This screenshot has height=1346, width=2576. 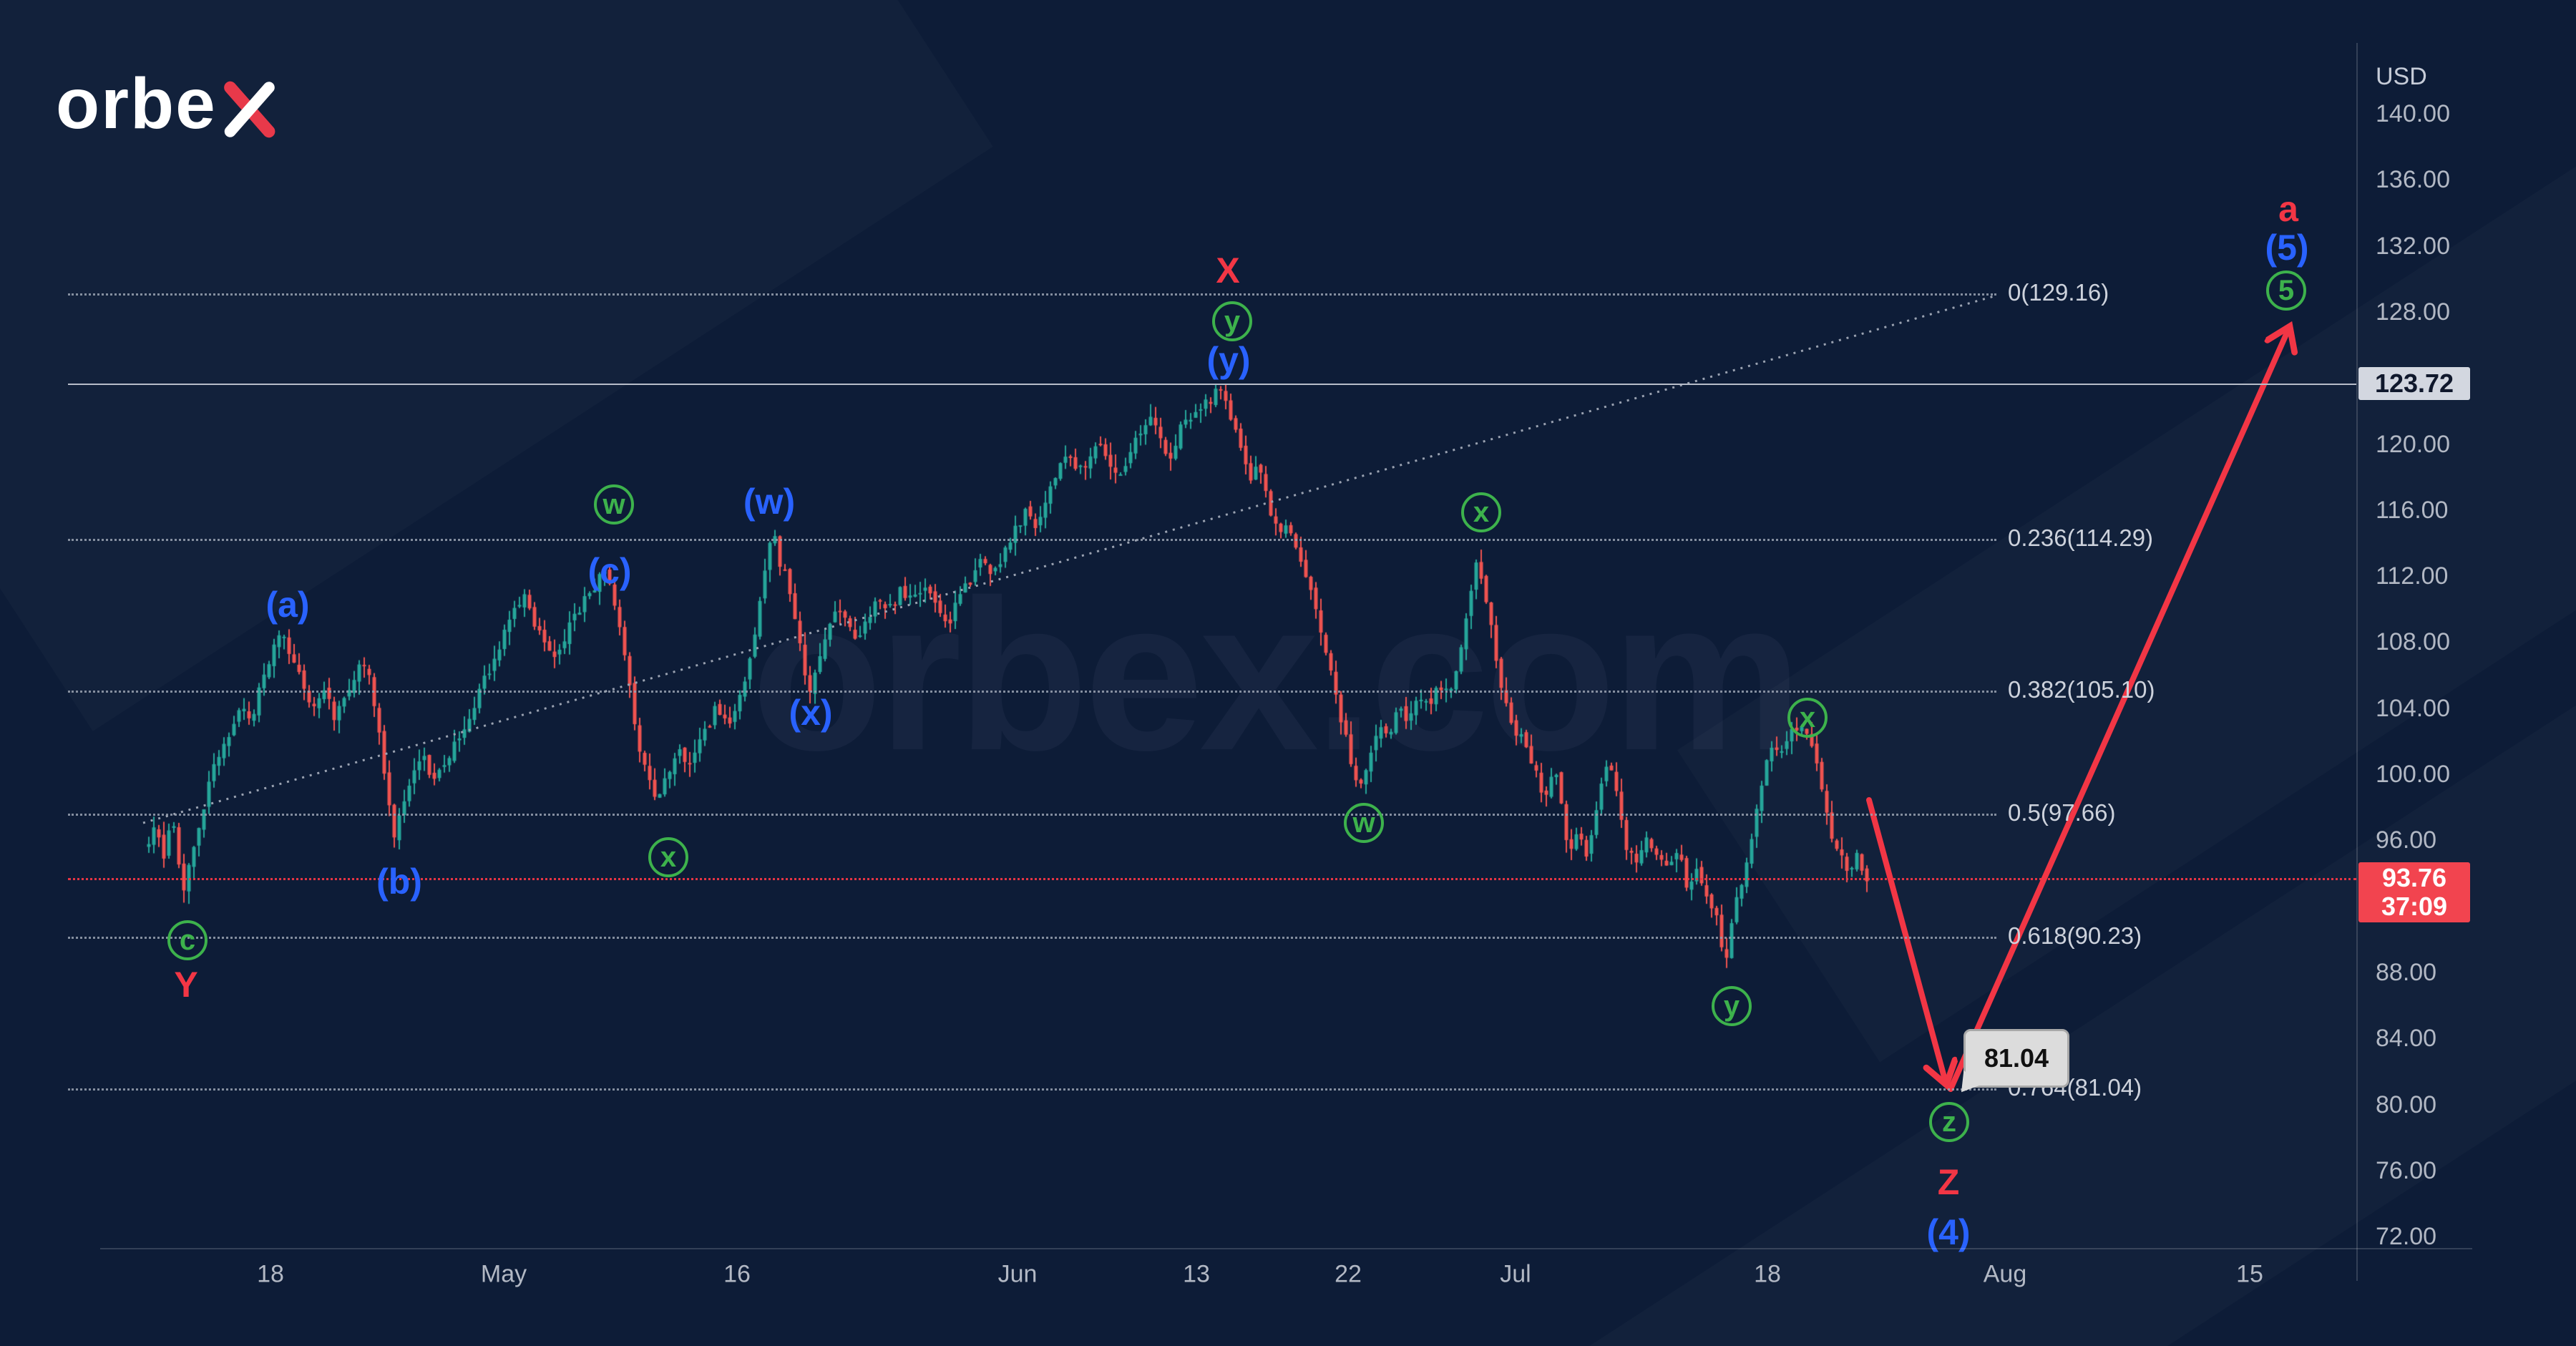 What do you see at coordinates (1212, 384) in the screenshot?
I see `last-price-line` at bounding box center [1212, 384].